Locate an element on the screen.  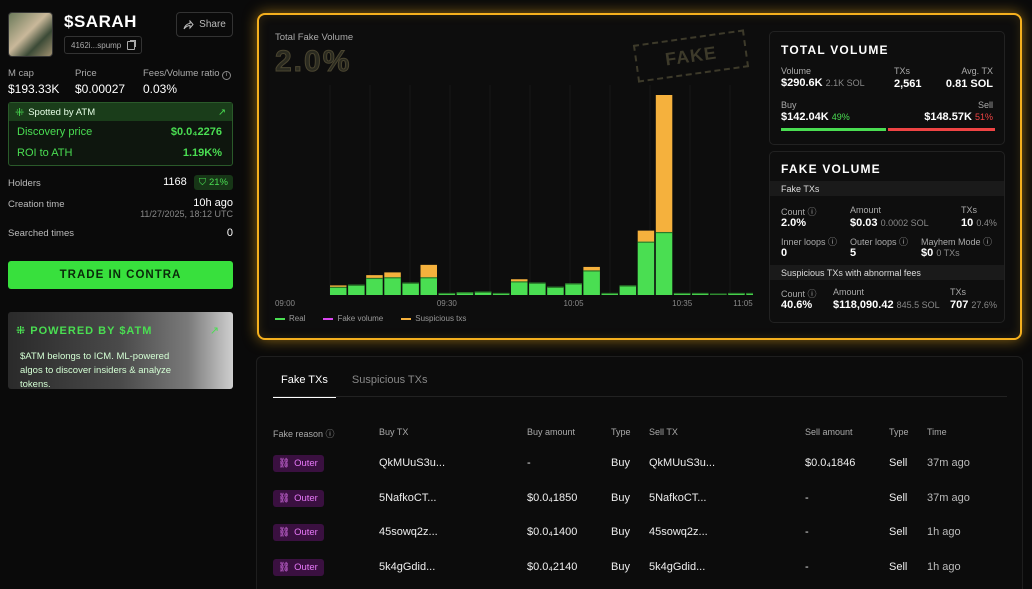
trade-in-contra-button: TRADE IN CONTRA is located at coordinates (120, 275).